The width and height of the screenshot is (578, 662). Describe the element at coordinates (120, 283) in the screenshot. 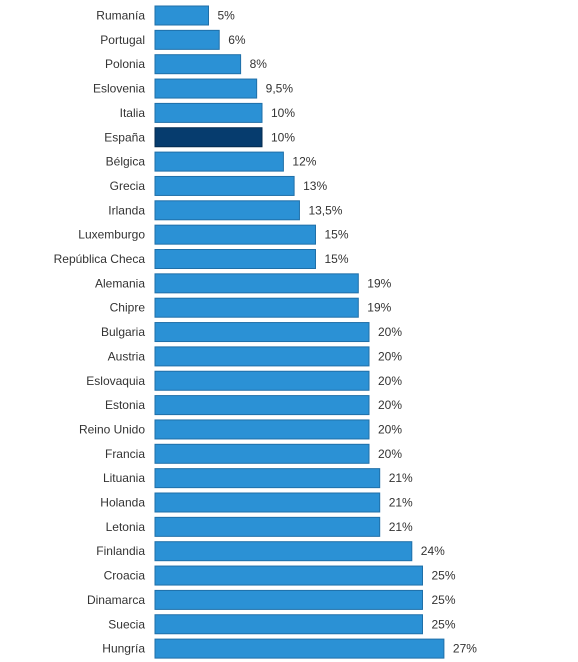

I see `category-label-alemania: Alemania` at that location.